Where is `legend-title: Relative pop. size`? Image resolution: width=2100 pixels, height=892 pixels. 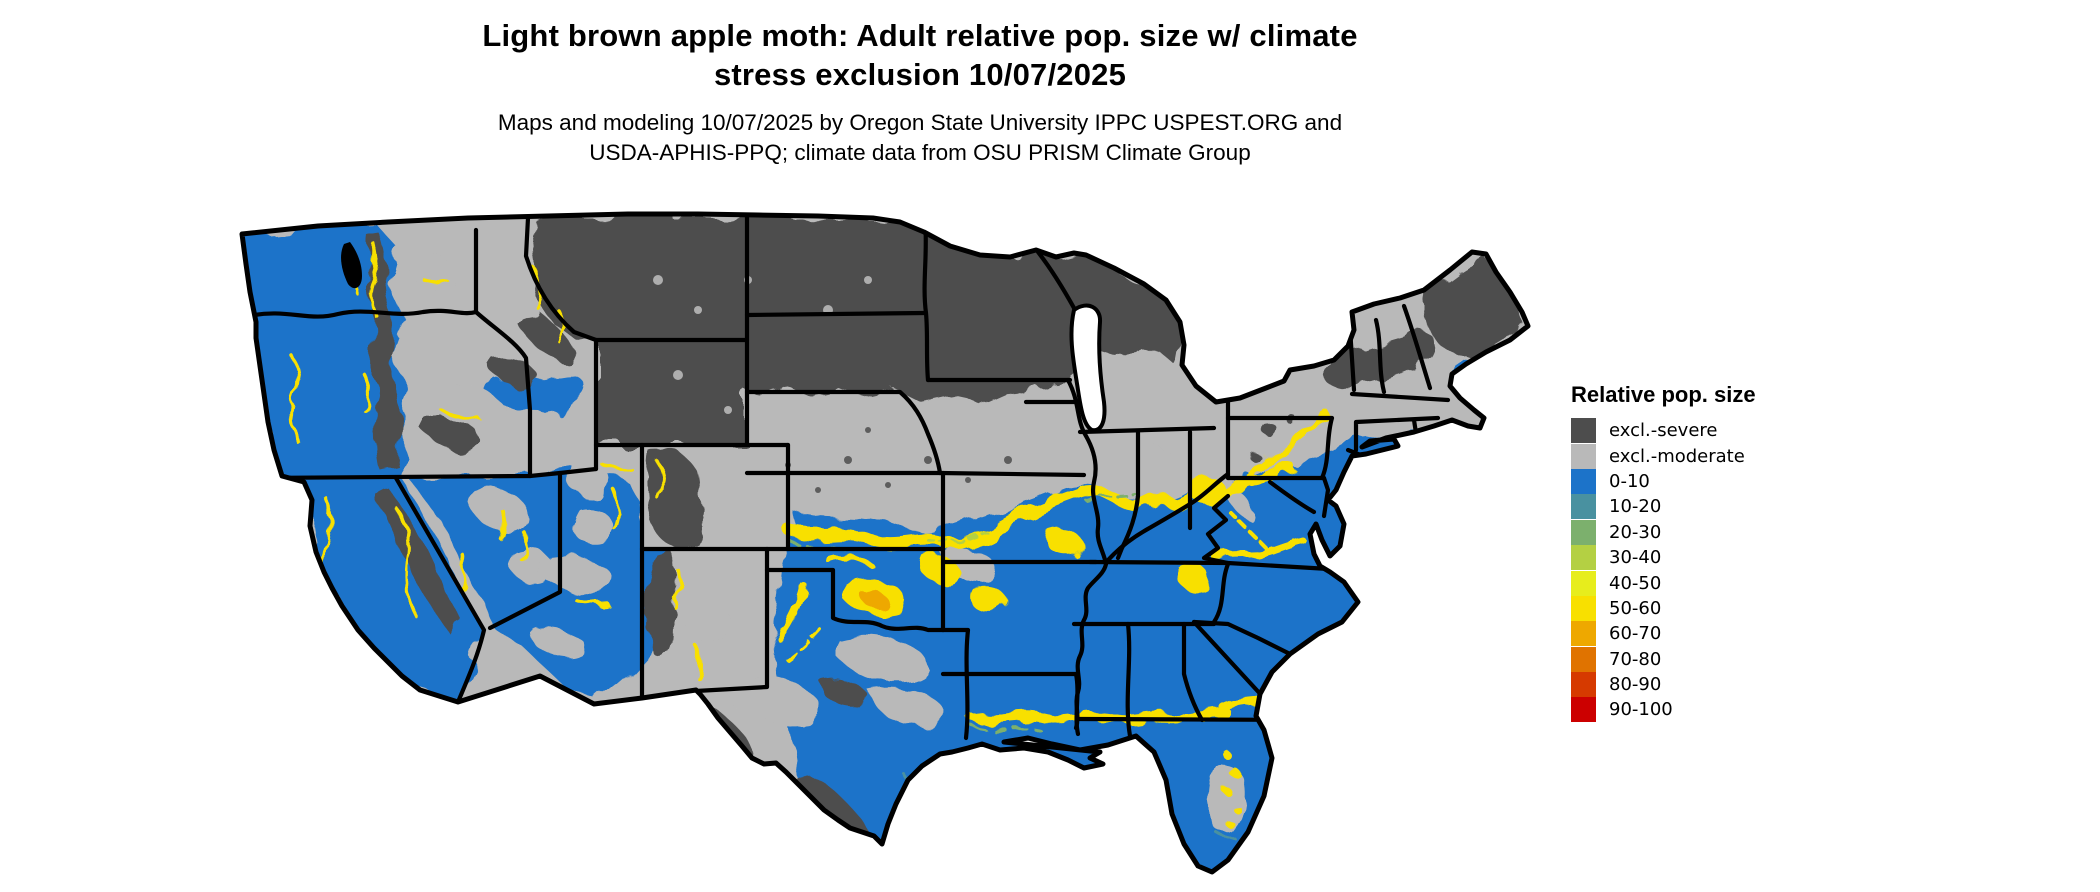 legend-title: Relative pop. size is located at coordinates (1663, 394).